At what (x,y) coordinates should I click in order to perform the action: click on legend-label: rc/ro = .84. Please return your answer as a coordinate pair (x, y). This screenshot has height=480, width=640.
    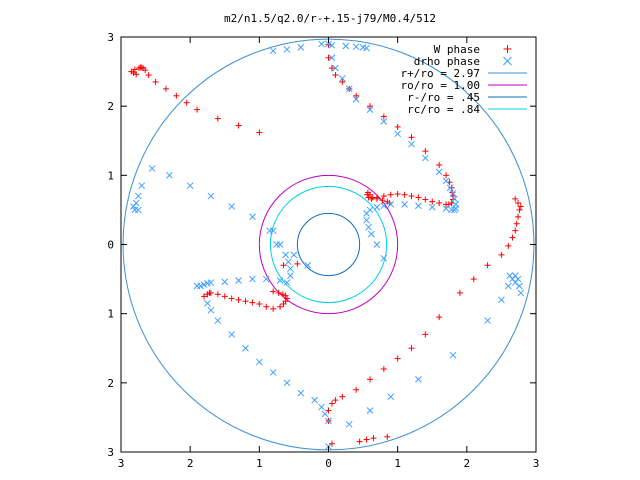
    Looking at the image, I should click on (443, 109).